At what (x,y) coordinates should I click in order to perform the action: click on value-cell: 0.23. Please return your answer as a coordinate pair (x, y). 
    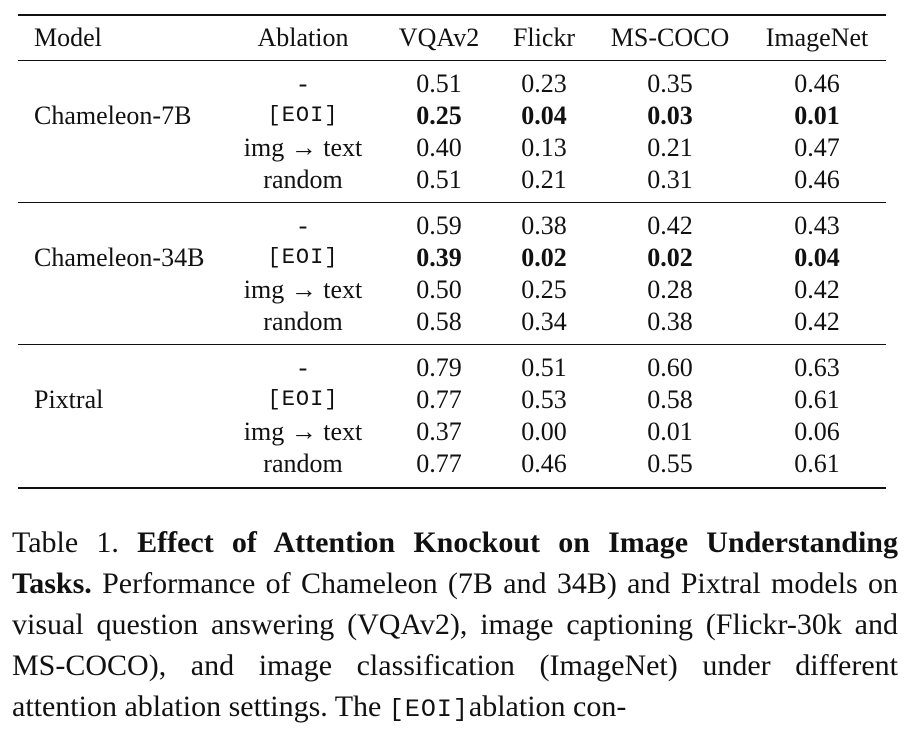
    Looking at the image, I should click on (544, 83).